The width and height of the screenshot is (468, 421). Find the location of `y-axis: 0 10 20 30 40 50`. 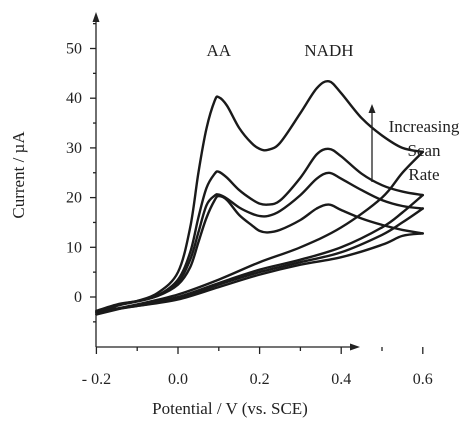

y-axis: 0 10 20 30 40 50 is located at coordinates (83, 179).